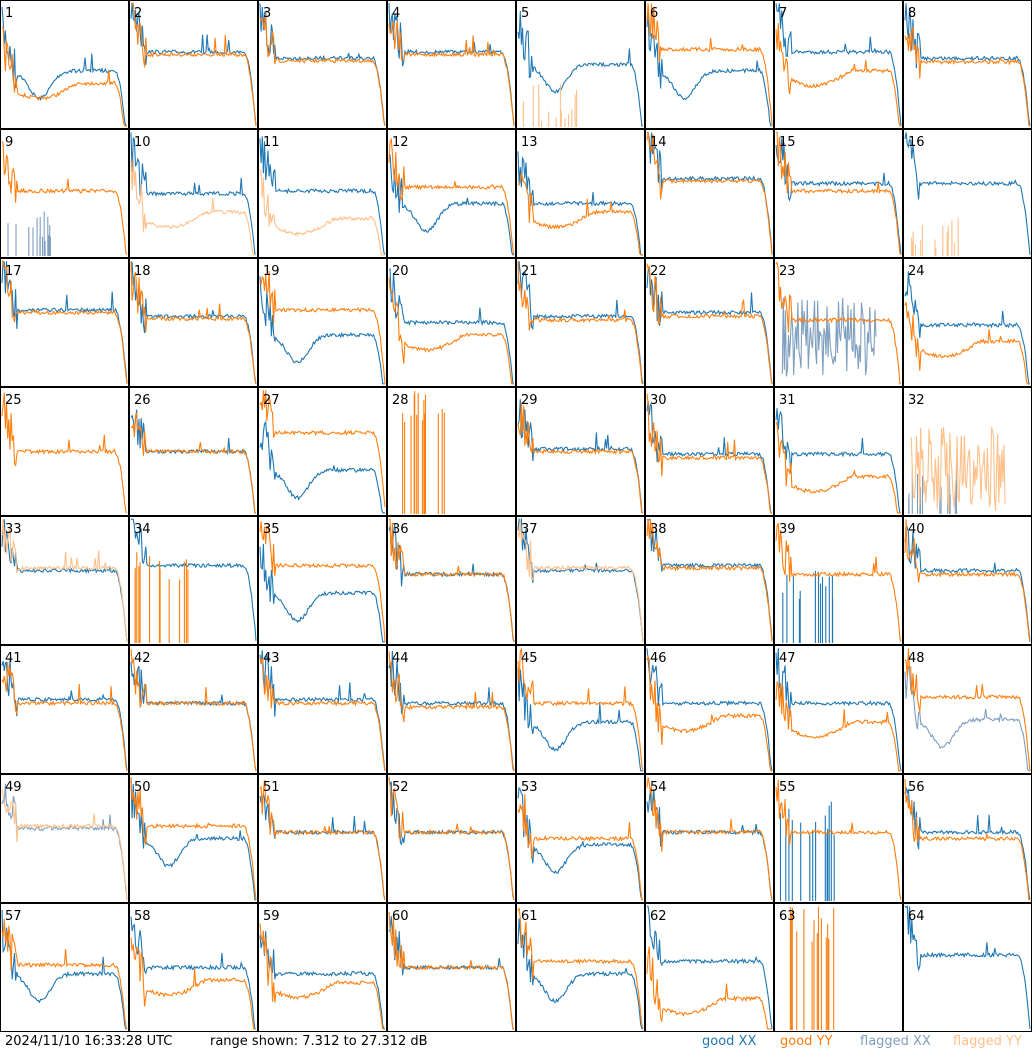  I want to click on panel-41: 41, so click(64, 709).